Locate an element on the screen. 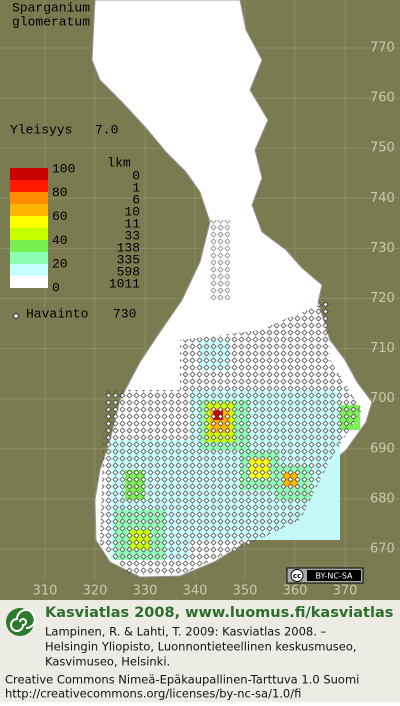  y-tick-label: 680 is located at coordinates (382, 498).